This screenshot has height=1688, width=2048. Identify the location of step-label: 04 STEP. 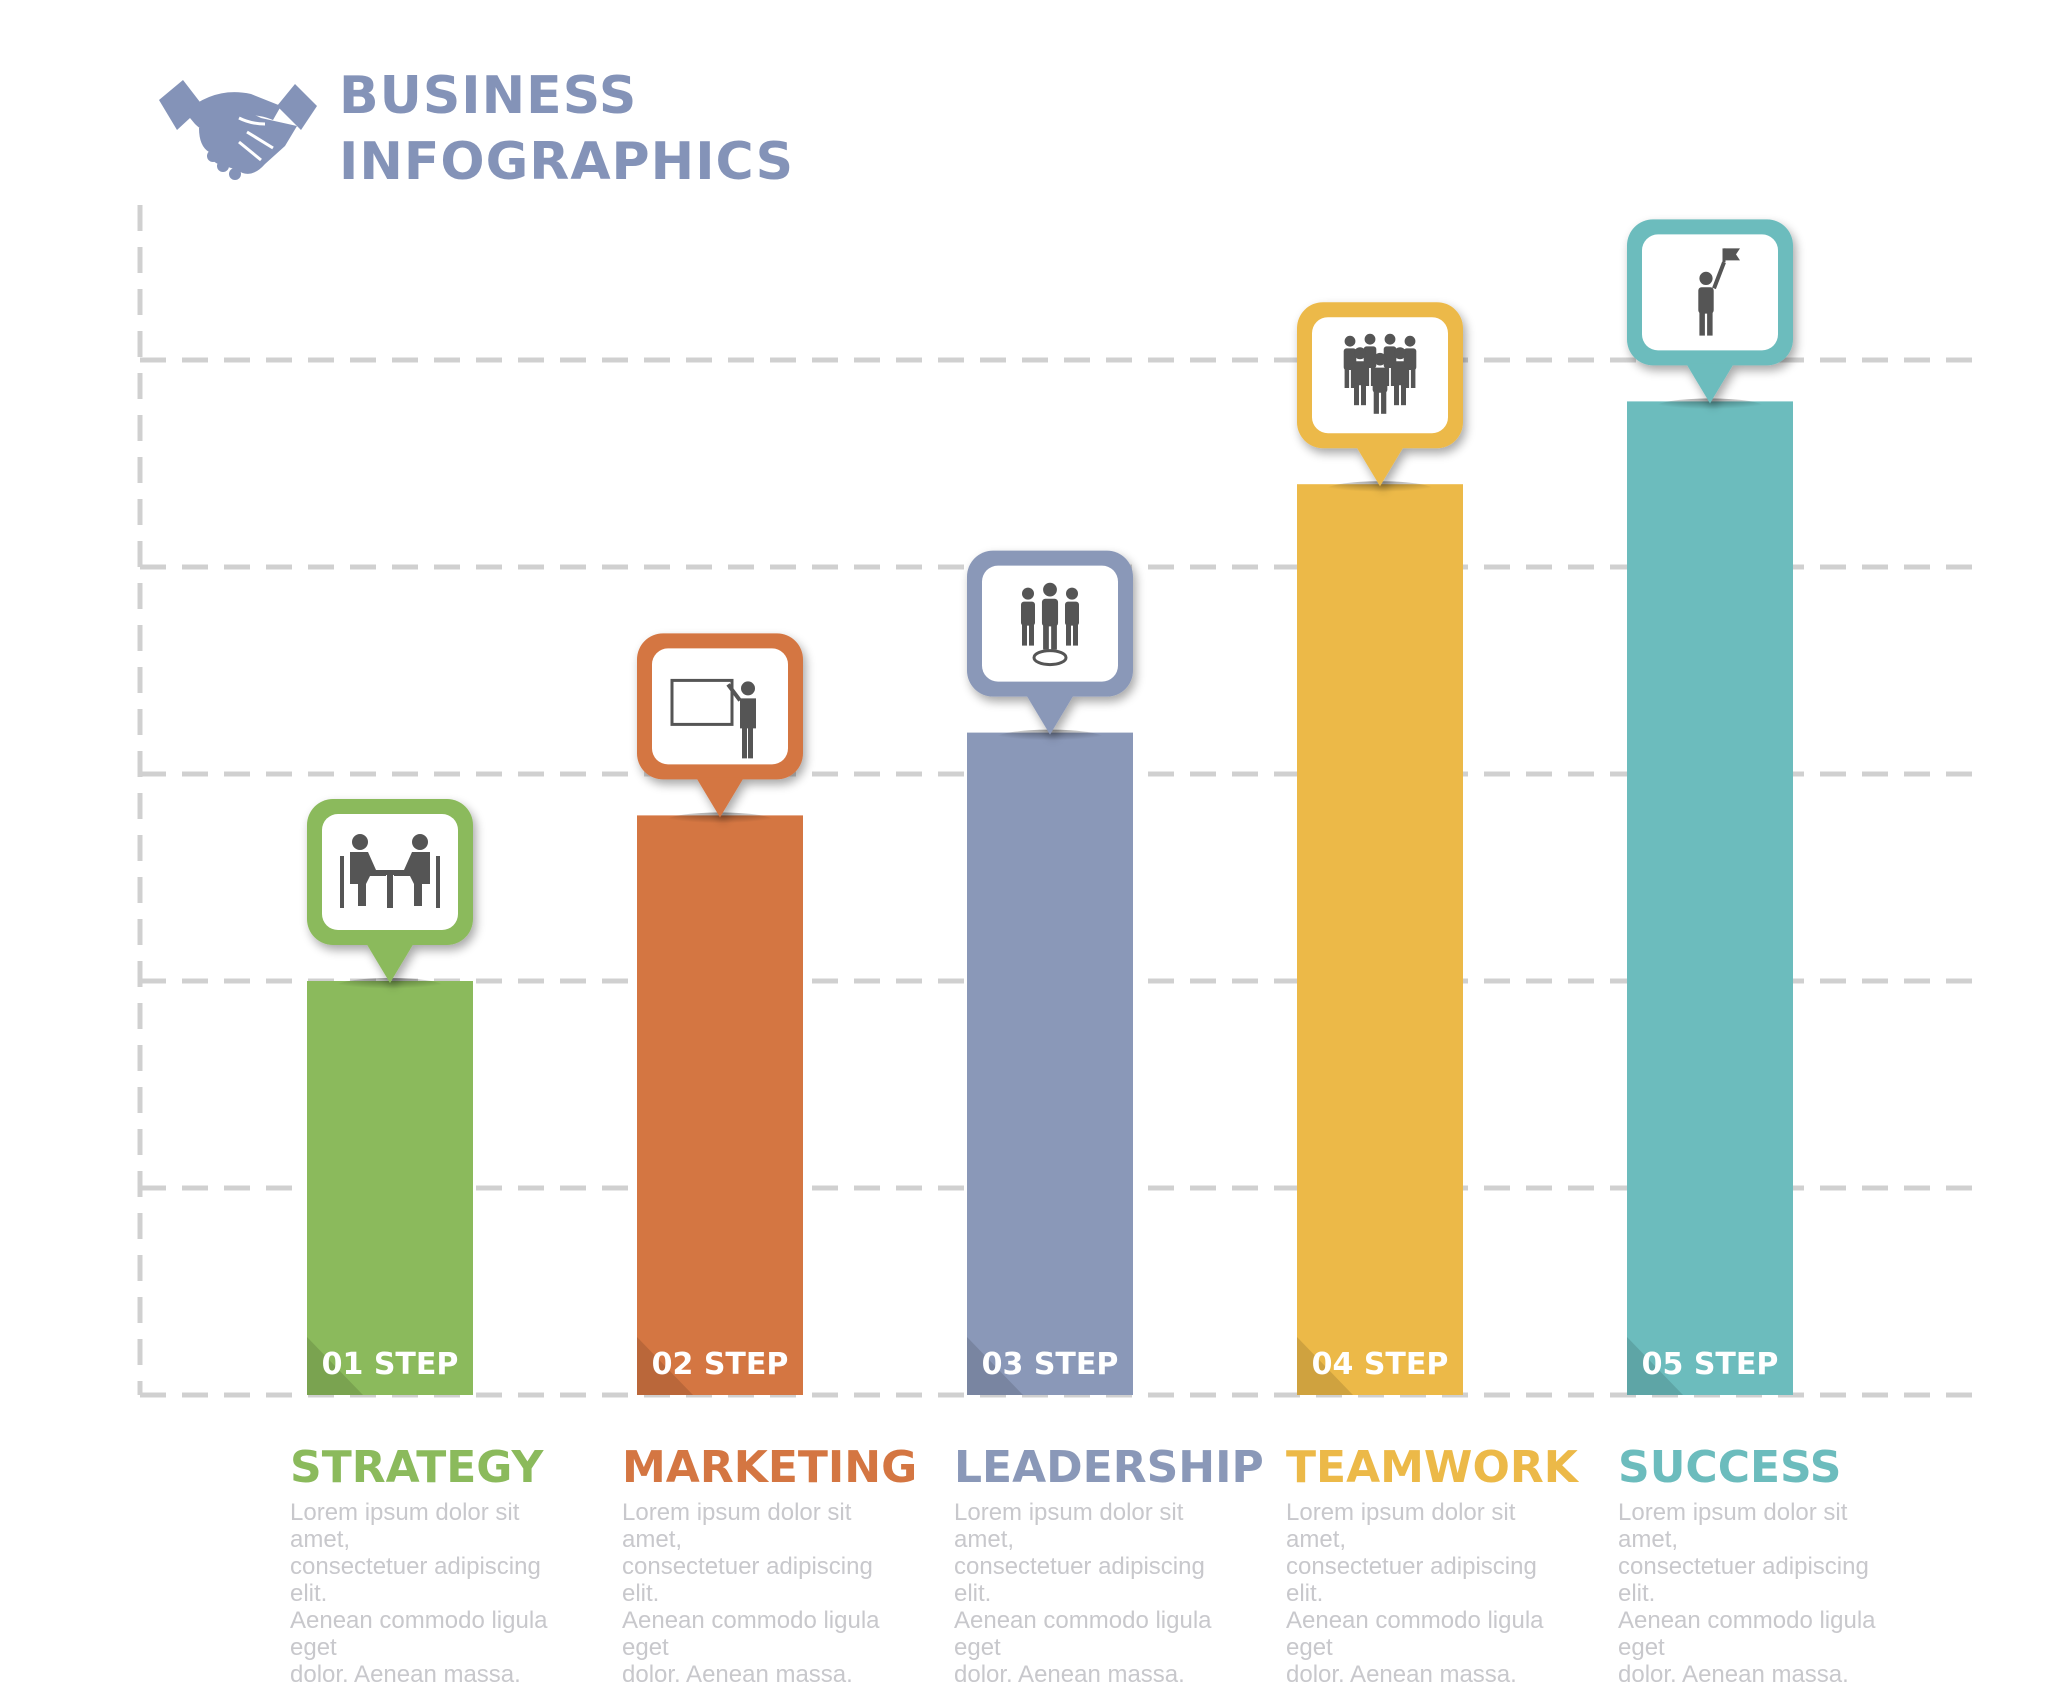
(1380, 1364).